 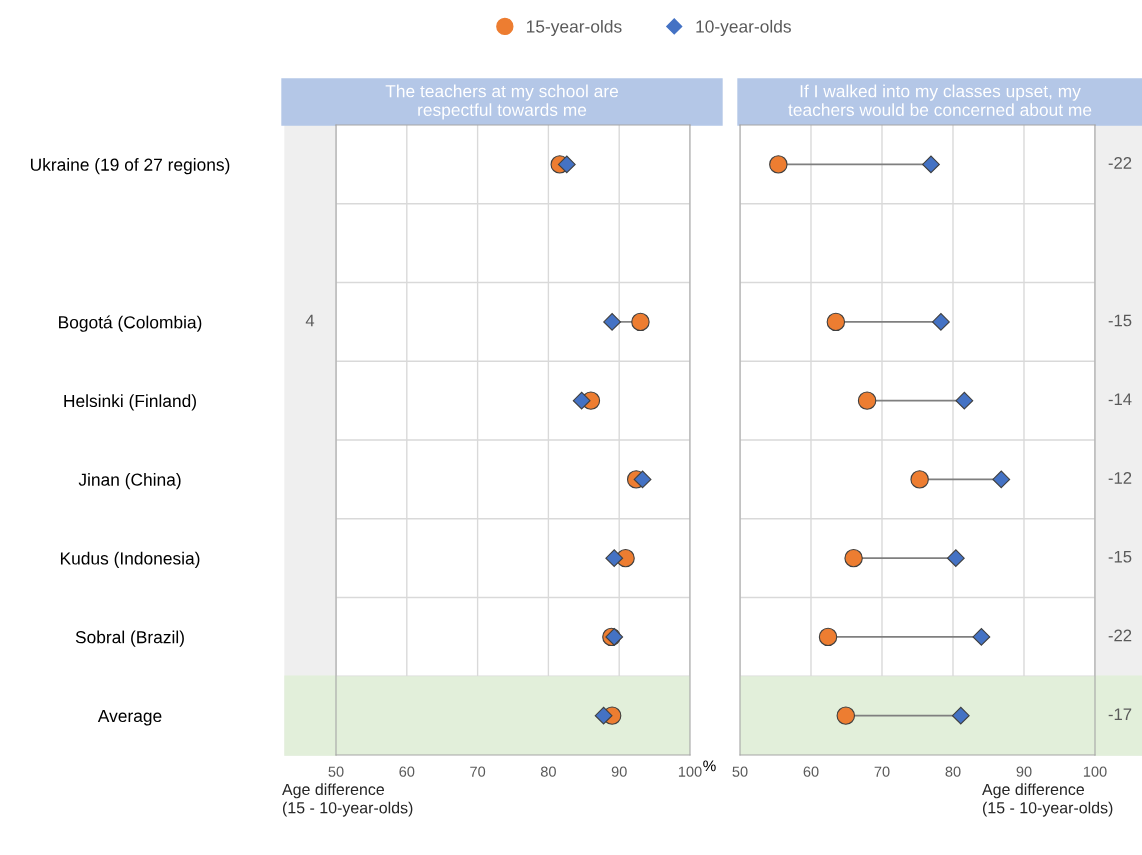 I want to click on text: 4, so click(x=310, y=320).